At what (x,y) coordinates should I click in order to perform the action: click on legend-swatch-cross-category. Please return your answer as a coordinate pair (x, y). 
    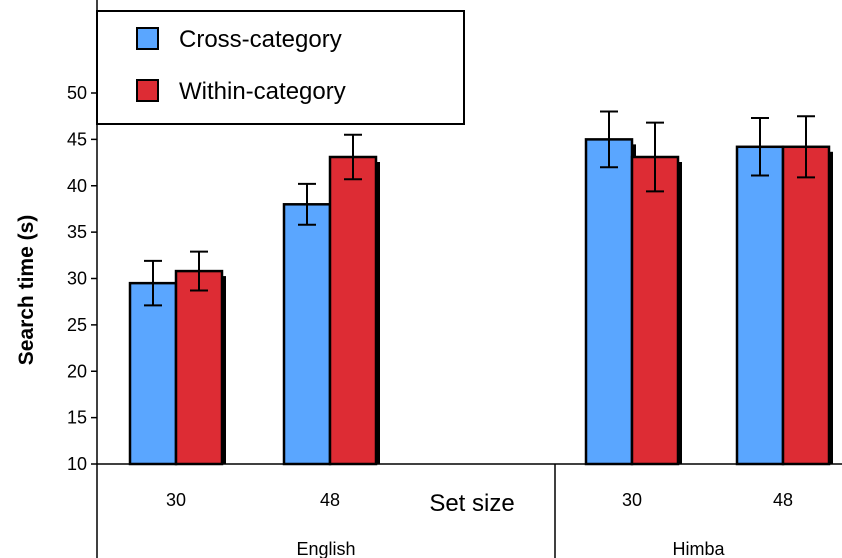
    Looking at the image, I should click on (147, 38).